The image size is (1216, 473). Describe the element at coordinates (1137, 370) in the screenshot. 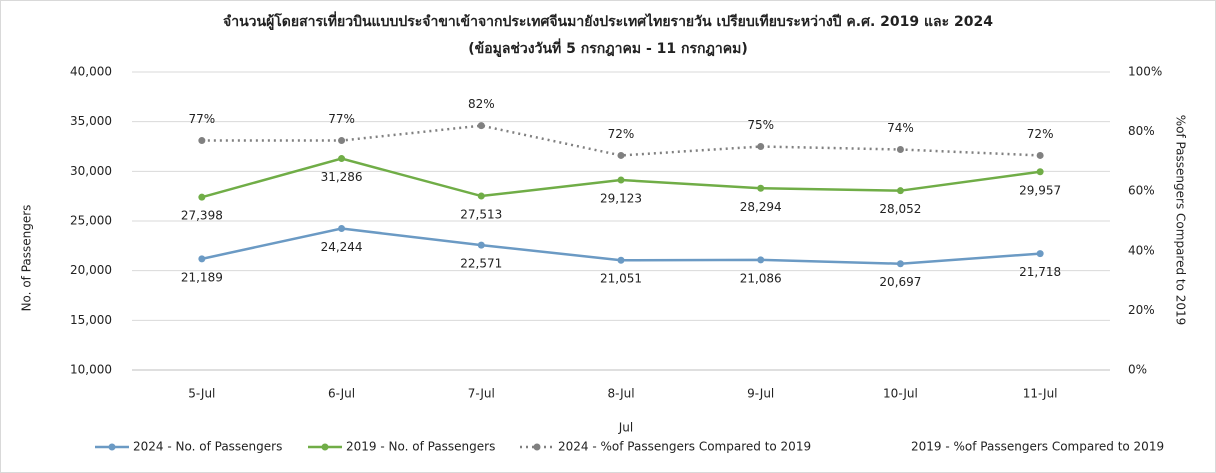

I see `y2-tick-label: 0%` at that location.